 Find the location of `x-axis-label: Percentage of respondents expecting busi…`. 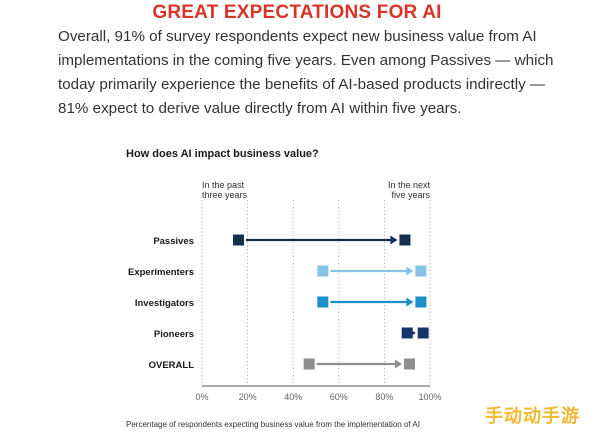

x-axis-label: Percentage of respondents expecting busi… is located at coordinates (273, 424).